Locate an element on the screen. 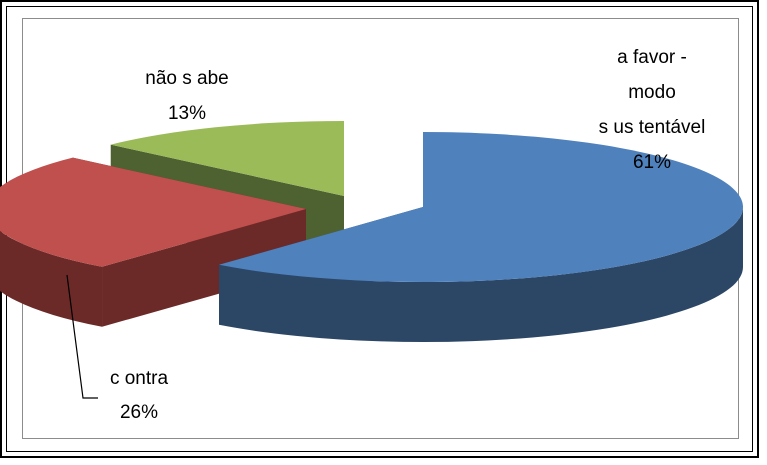 This screenshot has width=767, height=465. label-a-favor-line3: s us tentável is located at coordinates (652, 127).